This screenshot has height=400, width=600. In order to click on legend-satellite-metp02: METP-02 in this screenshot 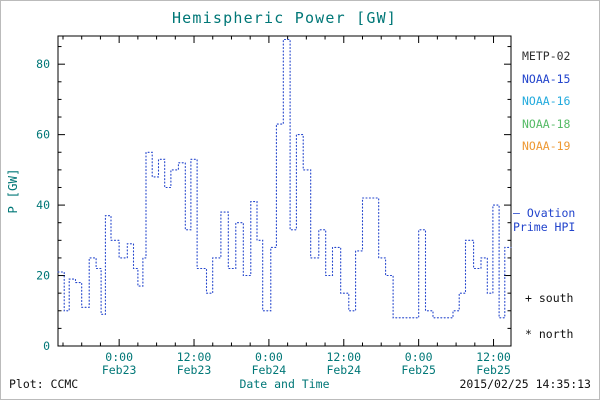, I will do `click(546, 56)`.